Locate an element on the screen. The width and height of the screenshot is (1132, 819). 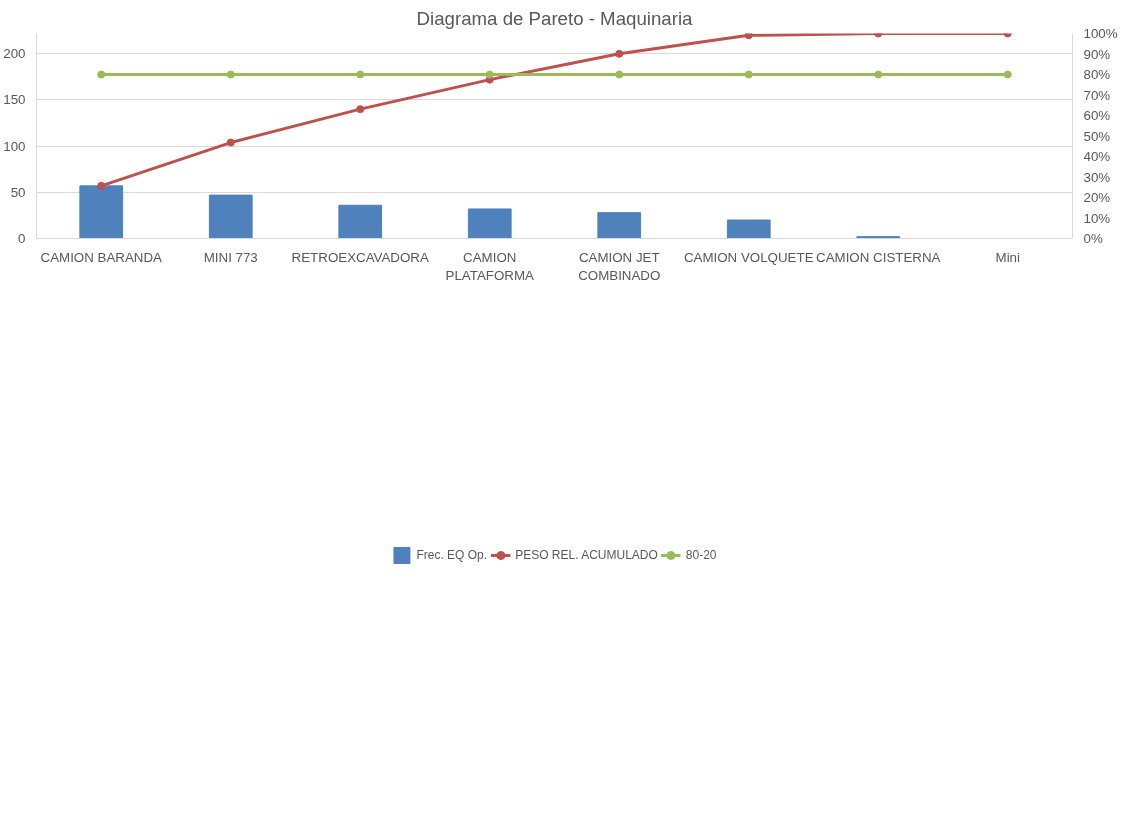
y2-tick-label: 30% is located at coordinates (1097, 177).